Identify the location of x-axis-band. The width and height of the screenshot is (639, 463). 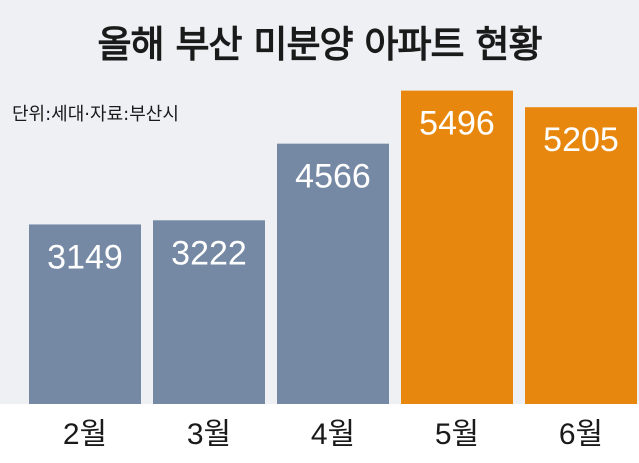
(319, 433).